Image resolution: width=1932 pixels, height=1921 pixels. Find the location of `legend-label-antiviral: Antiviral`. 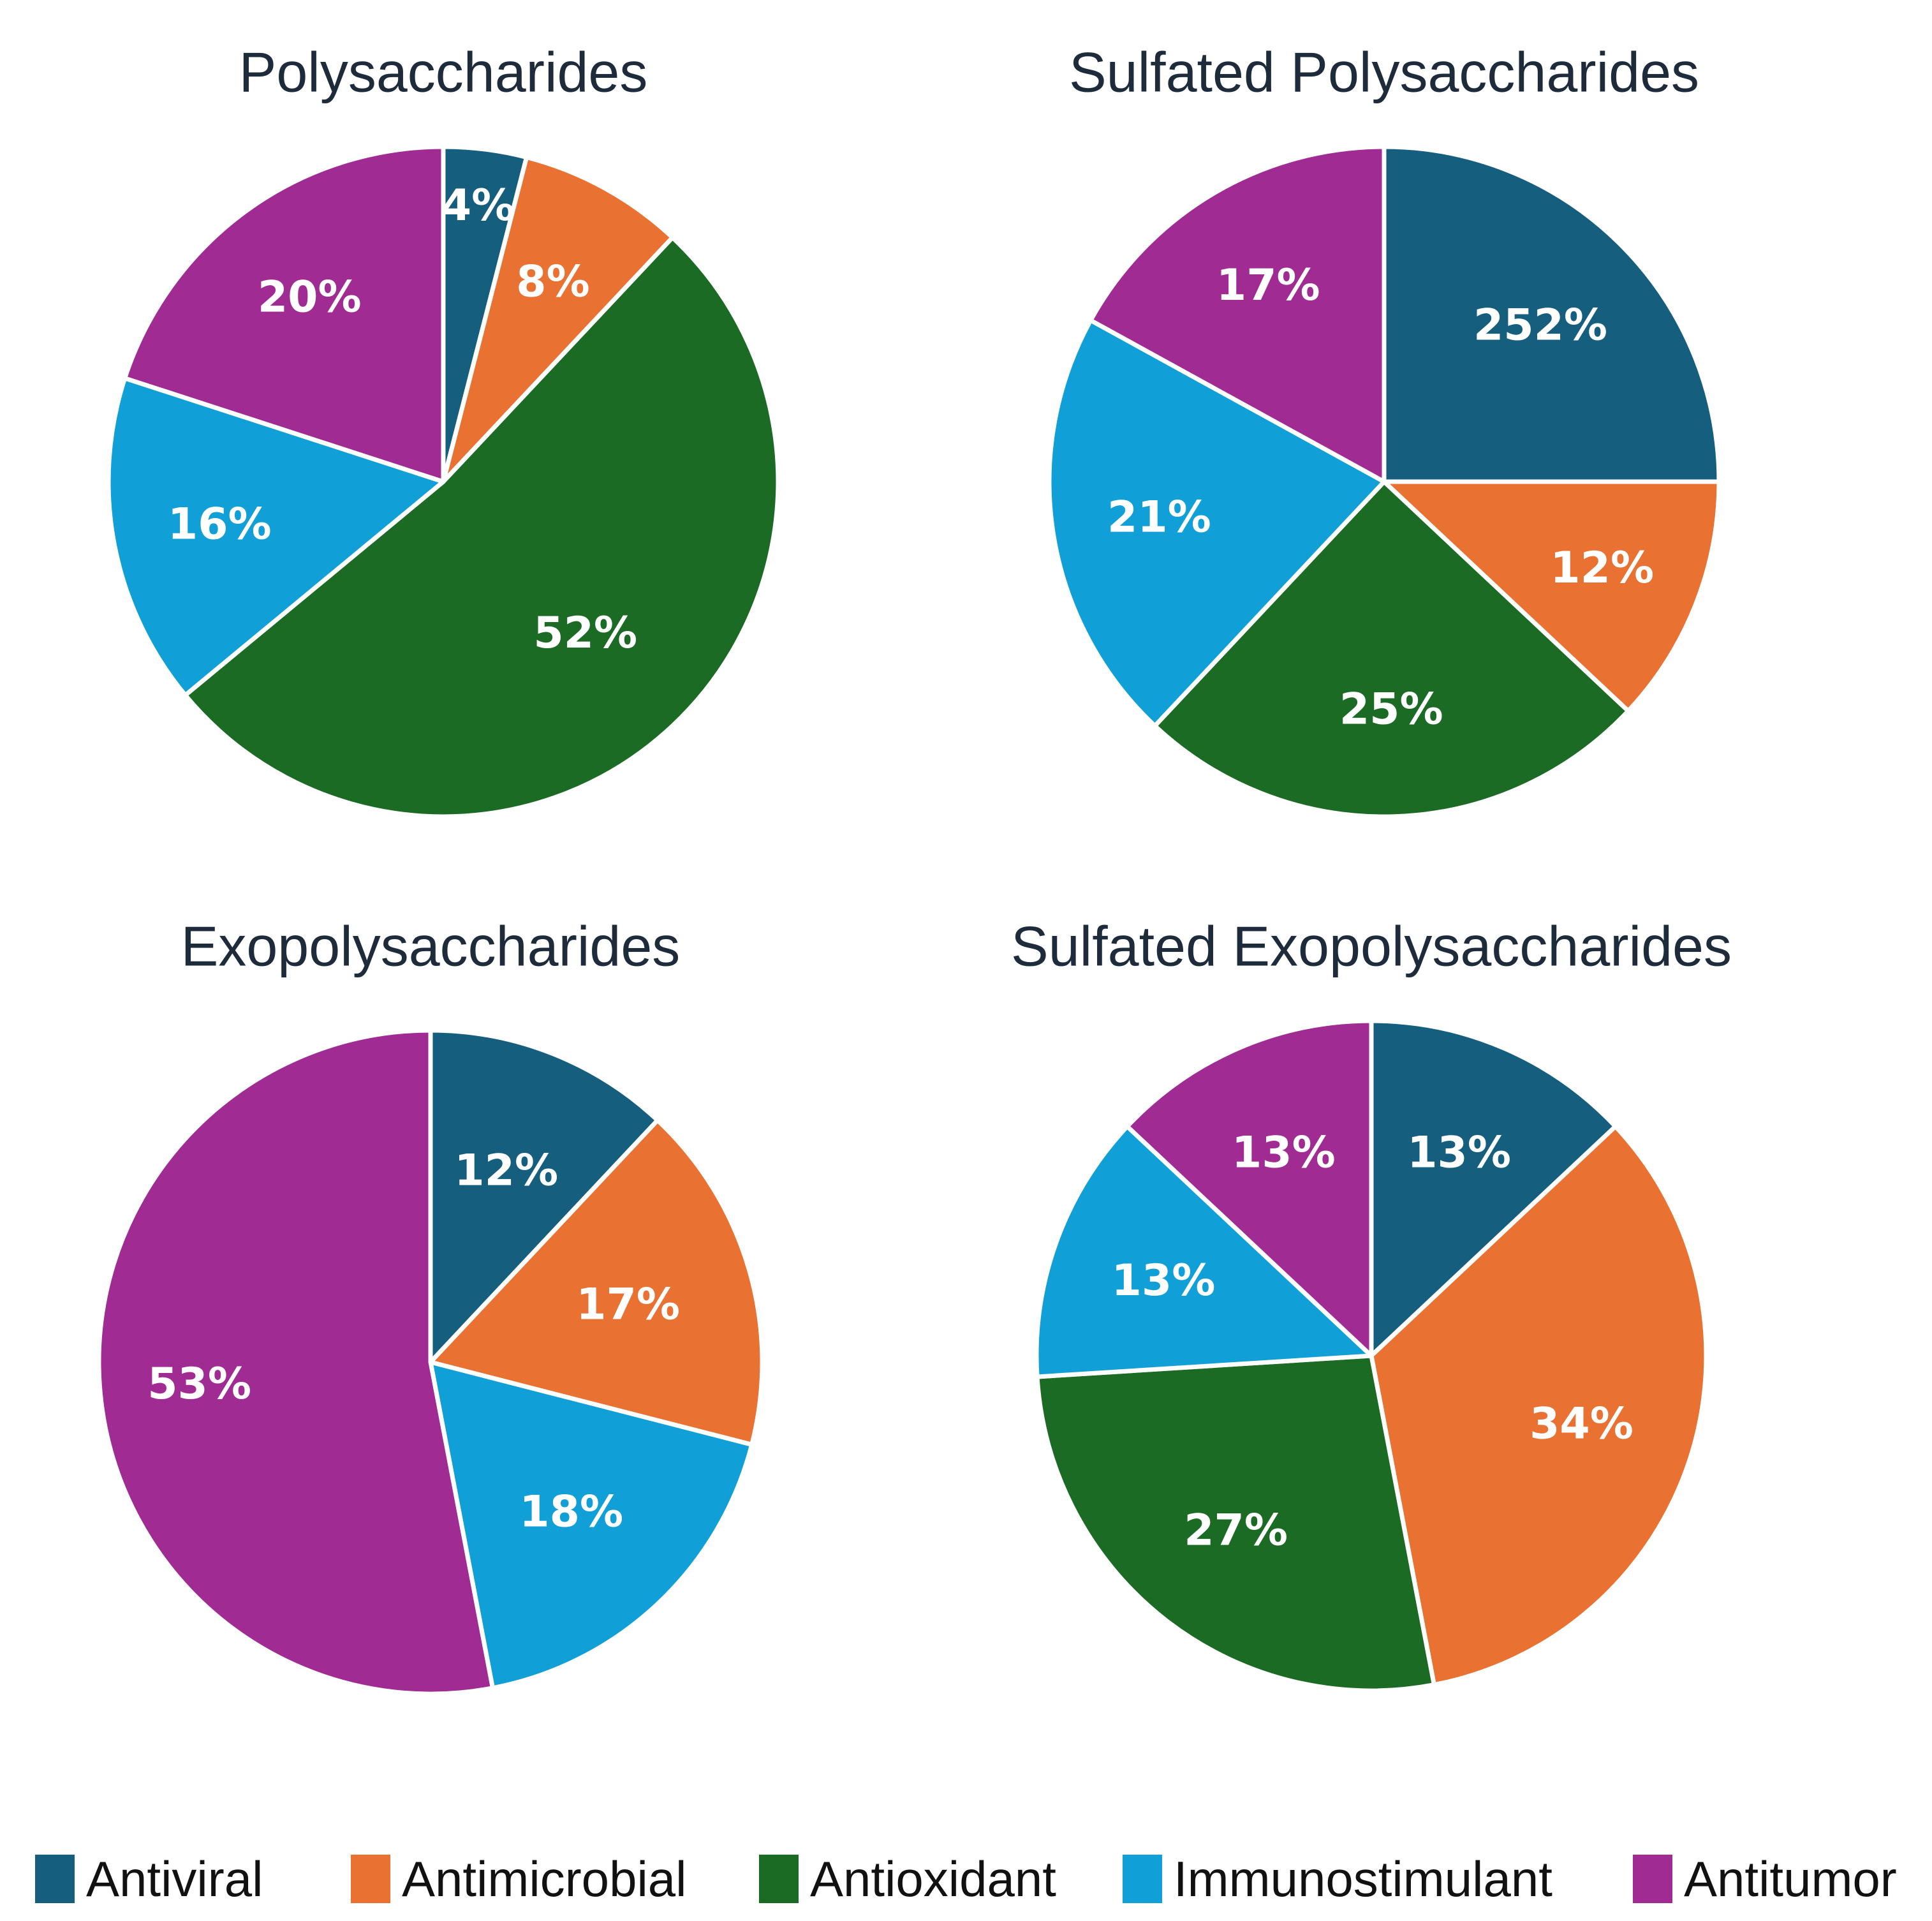

legend-label-antiviral: Antiviral is located at coordinates (174, 1879).